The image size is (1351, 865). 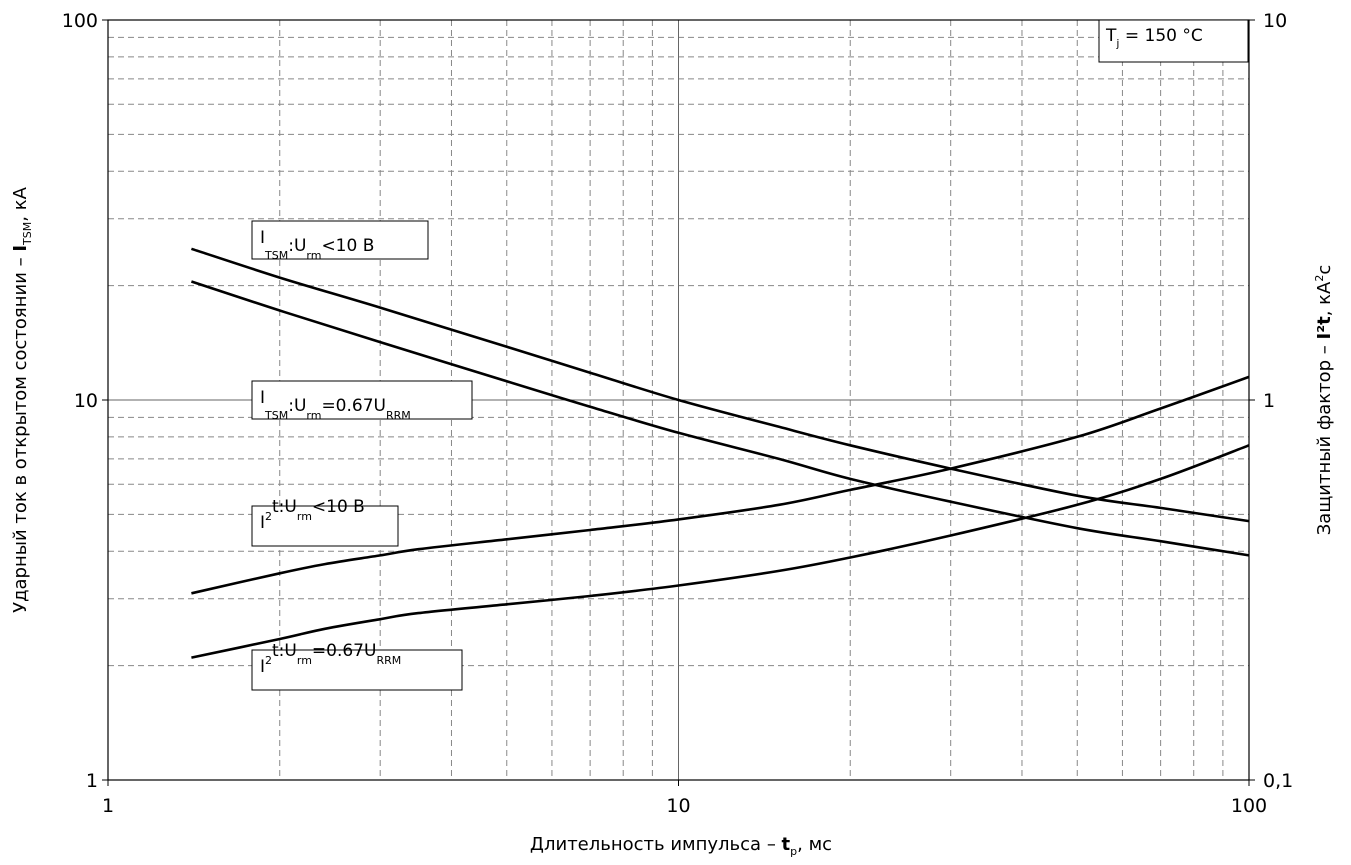 I want to click on itsm-low-voltage-label: ITSM:Urm<10 В, so click(x=340, y=241).